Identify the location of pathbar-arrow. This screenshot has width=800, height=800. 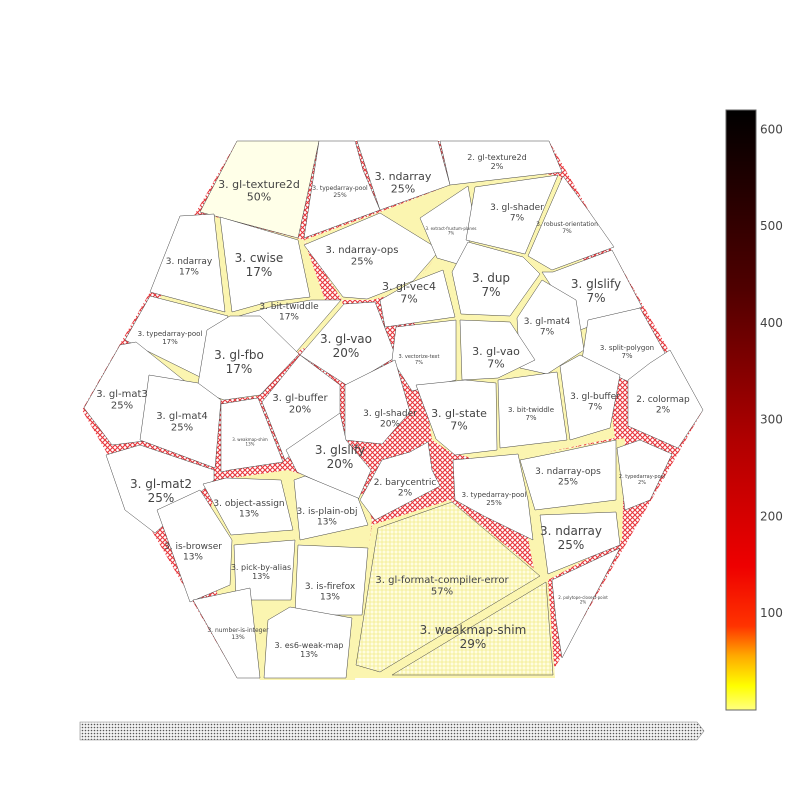
(392, 731).